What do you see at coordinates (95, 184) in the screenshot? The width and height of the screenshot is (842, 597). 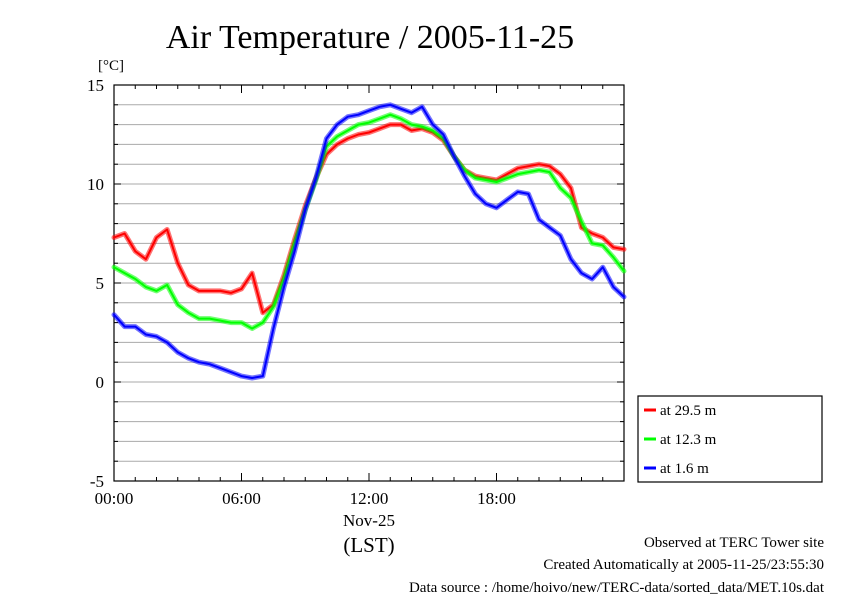 I see `y-tick-label: 10` at bounding box center [95, 184].